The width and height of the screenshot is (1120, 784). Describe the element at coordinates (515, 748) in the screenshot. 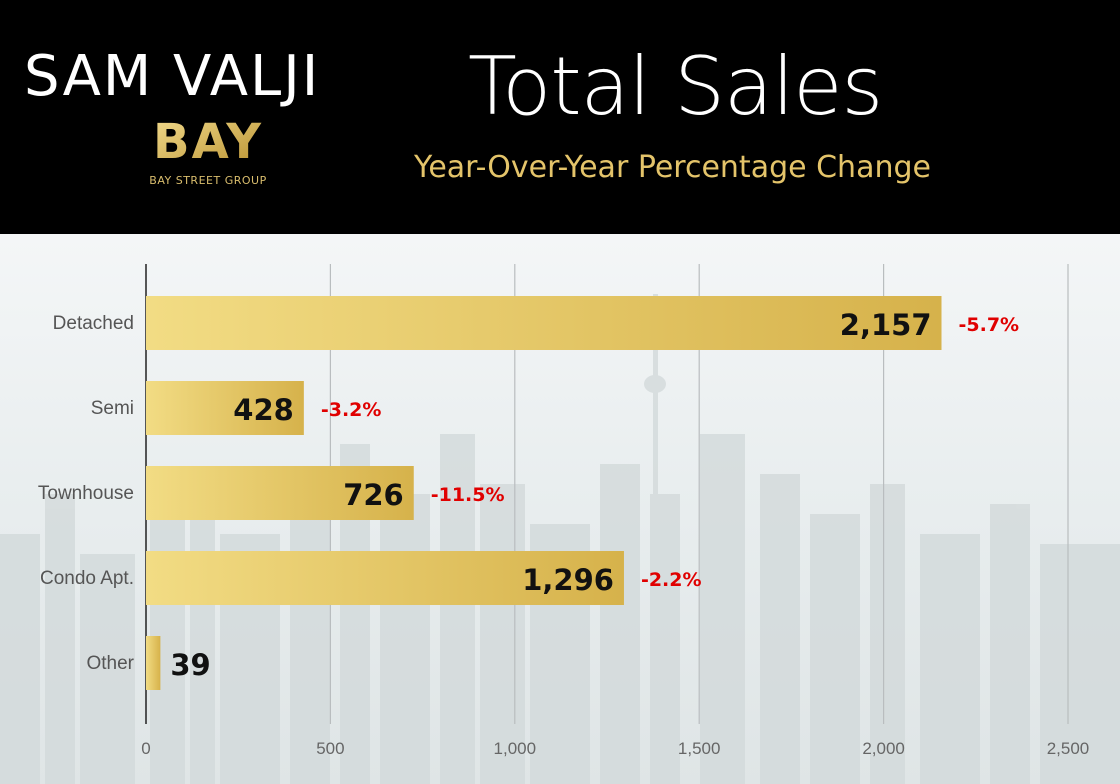

I see `x-tick-label: 1,000` at that location.